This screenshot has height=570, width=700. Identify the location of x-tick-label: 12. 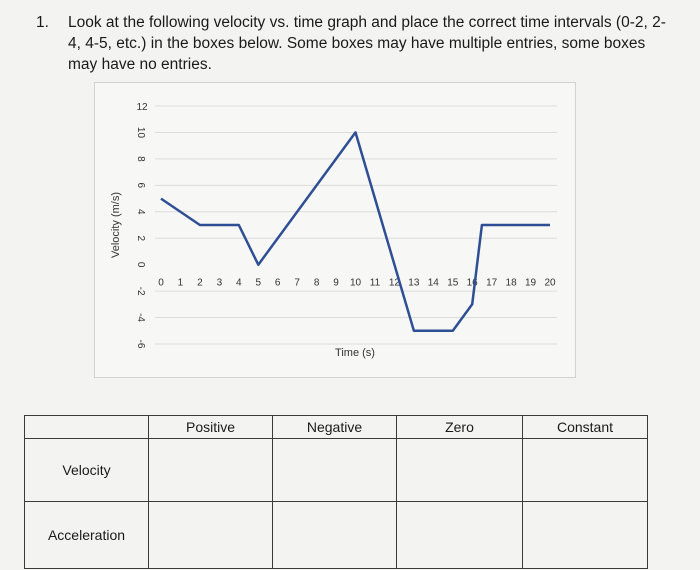
(395, 283).